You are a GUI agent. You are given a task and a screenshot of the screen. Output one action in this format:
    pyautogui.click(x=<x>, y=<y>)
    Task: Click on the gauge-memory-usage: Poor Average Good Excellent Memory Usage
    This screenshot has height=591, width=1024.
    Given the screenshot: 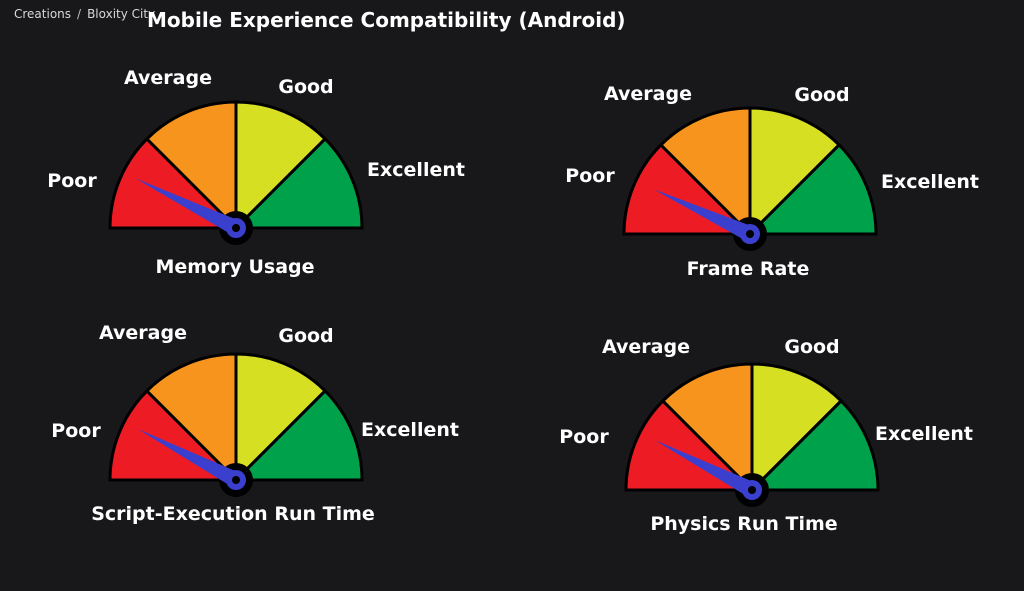 What is the action you would take?
    pyautogui.click(x=256, y=172)
    